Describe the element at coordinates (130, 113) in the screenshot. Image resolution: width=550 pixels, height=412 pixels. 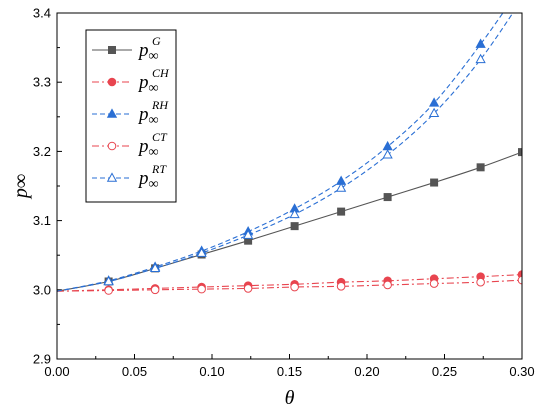
I see `legend-item-rh: p∞RH` at that location.